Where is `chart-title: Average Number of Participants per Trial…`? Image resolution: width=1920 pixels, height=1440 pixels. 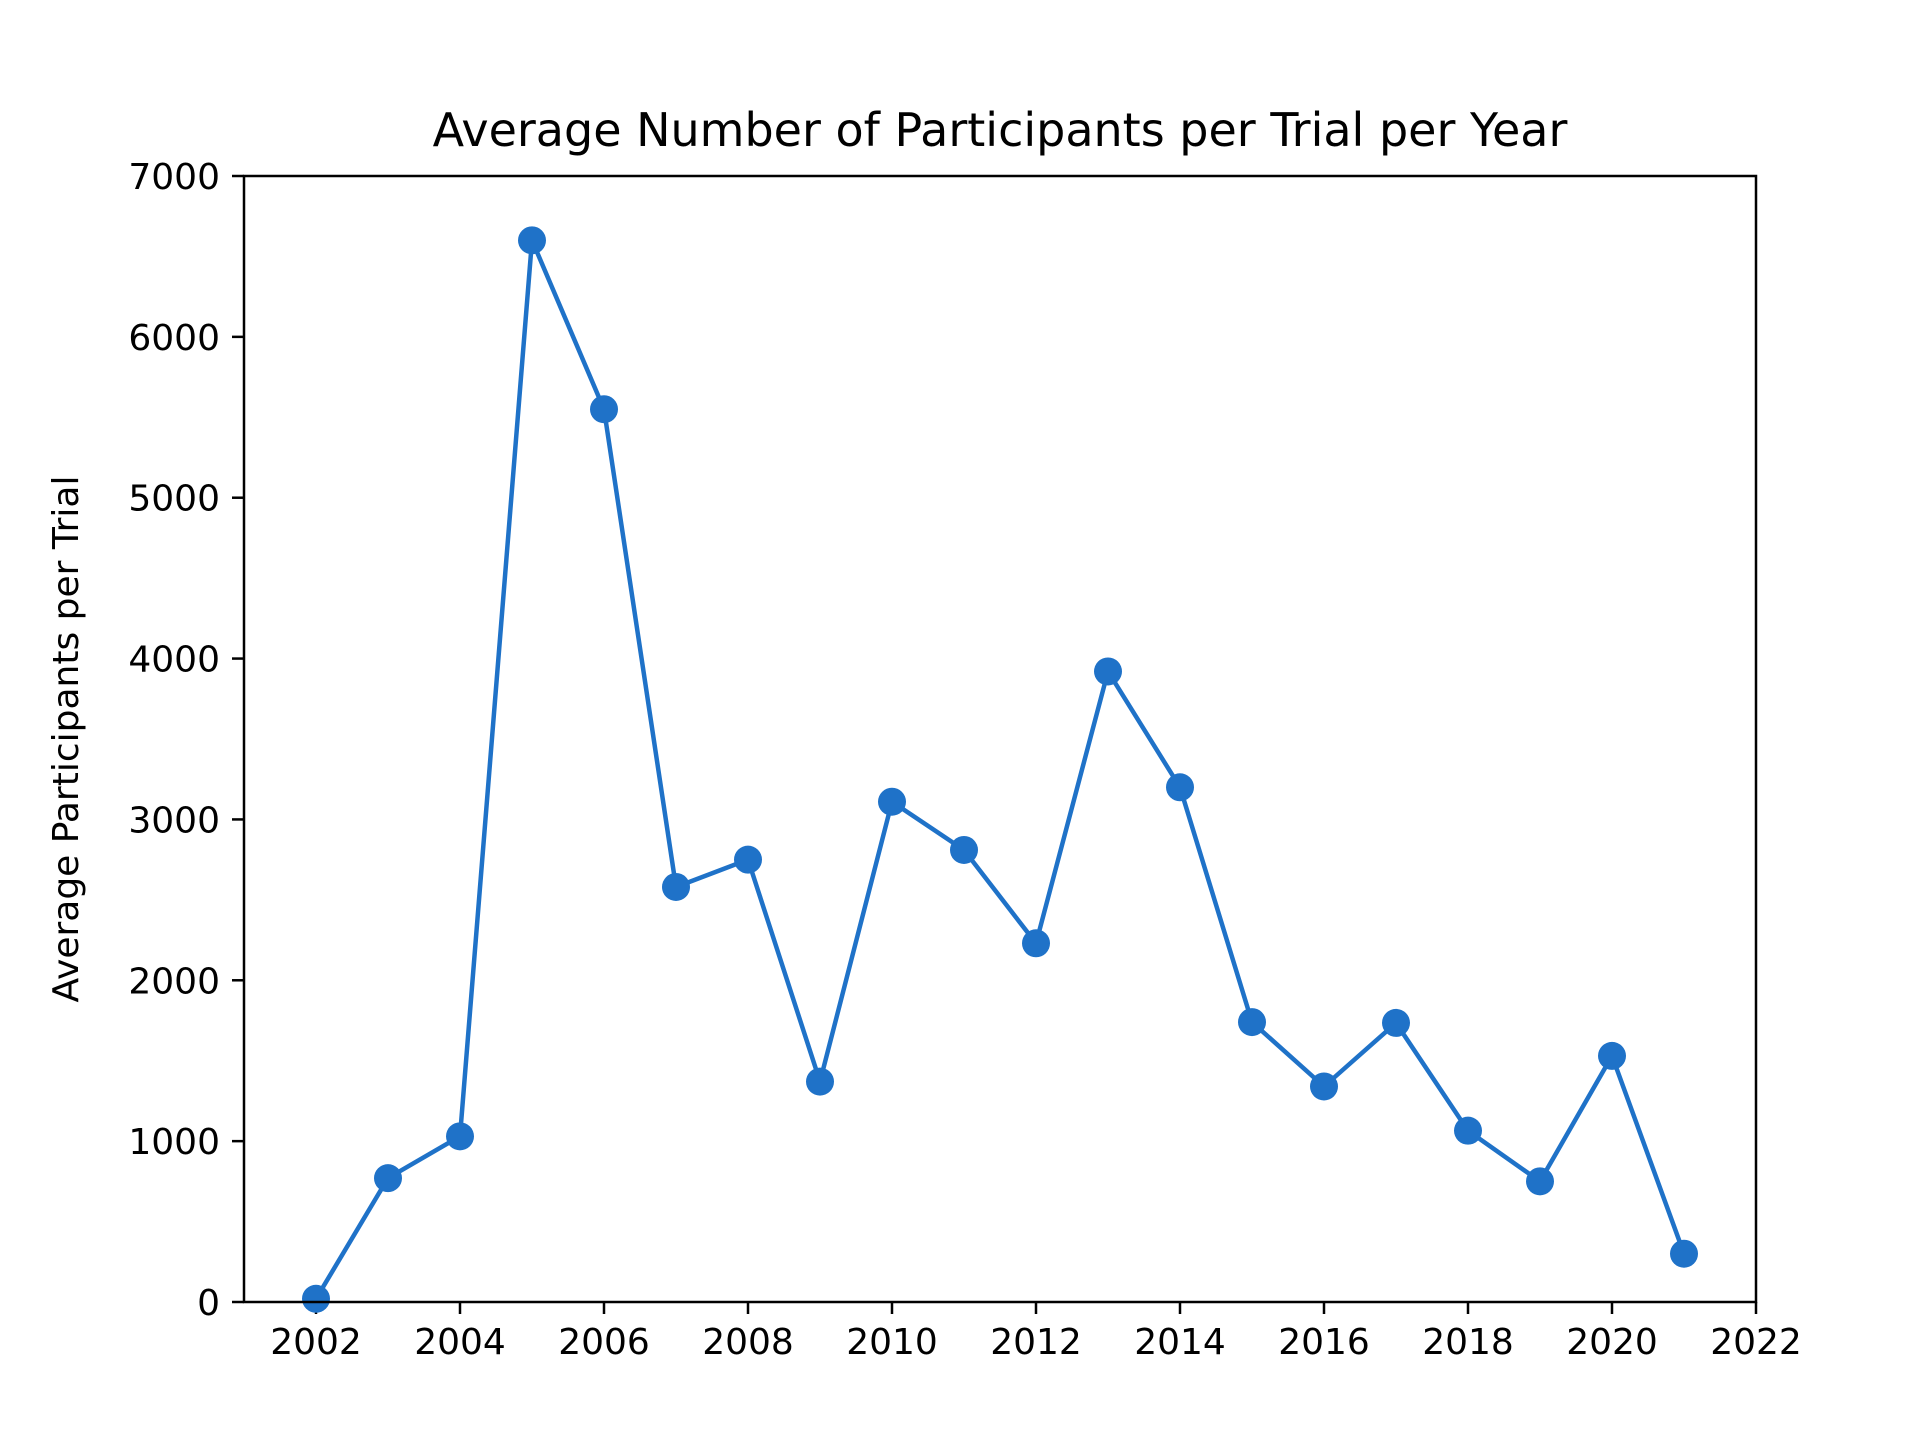
chart-title: Average Number of Participants per Trial… is located at coordinates (1000, 130).